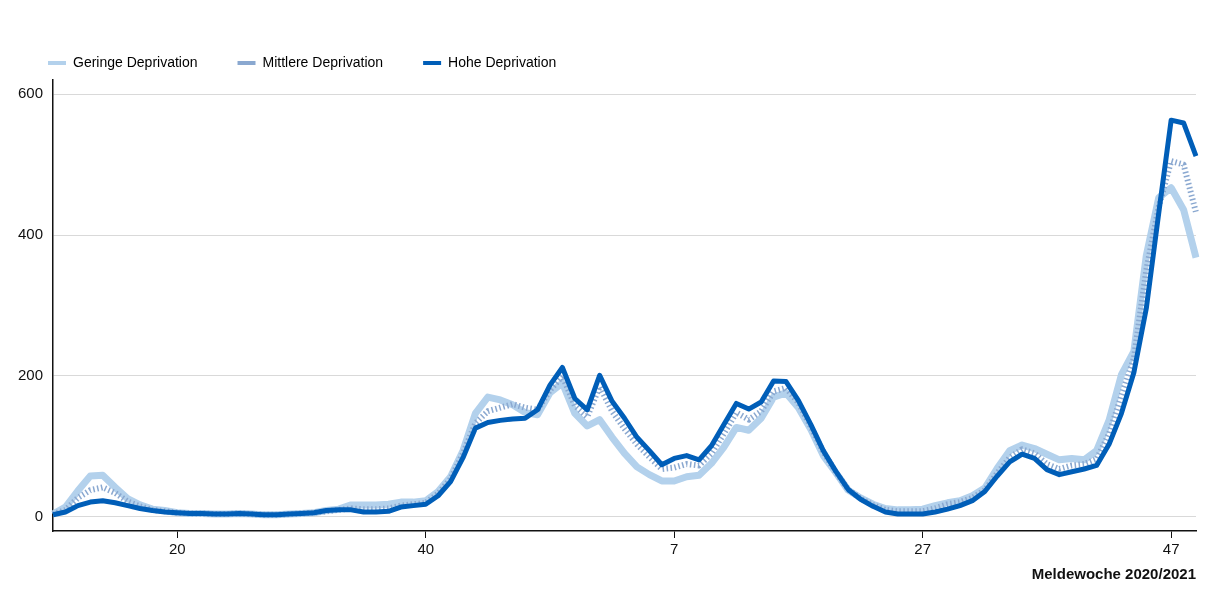 The image size is (1216, 599). I want to click on x-tick-label: 27, so click(923, 549).